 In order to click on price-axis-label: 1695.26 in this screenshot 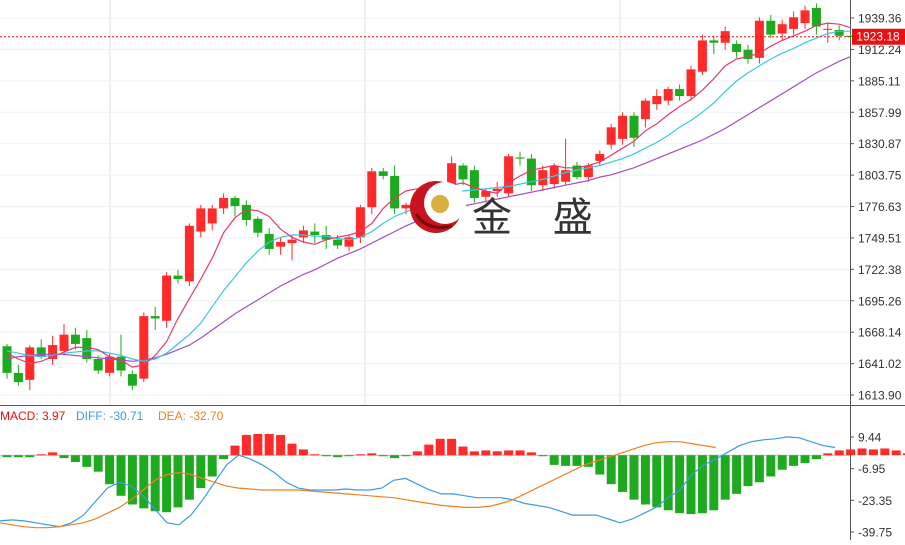, I will do `click(880, 301)`.